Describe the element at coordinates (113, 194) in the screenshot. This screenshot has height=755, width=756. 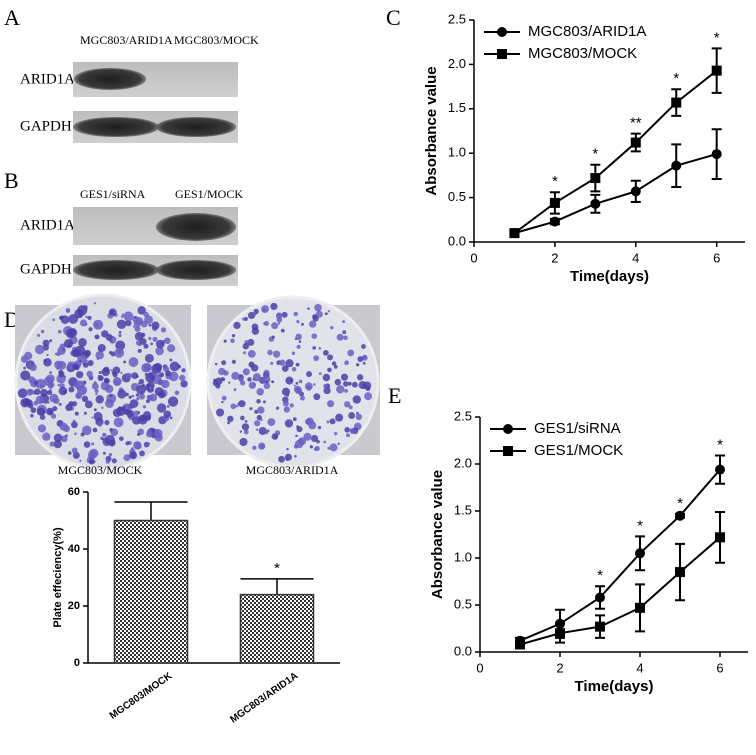
I see `lane-label: GES1/siRNA` at that location.